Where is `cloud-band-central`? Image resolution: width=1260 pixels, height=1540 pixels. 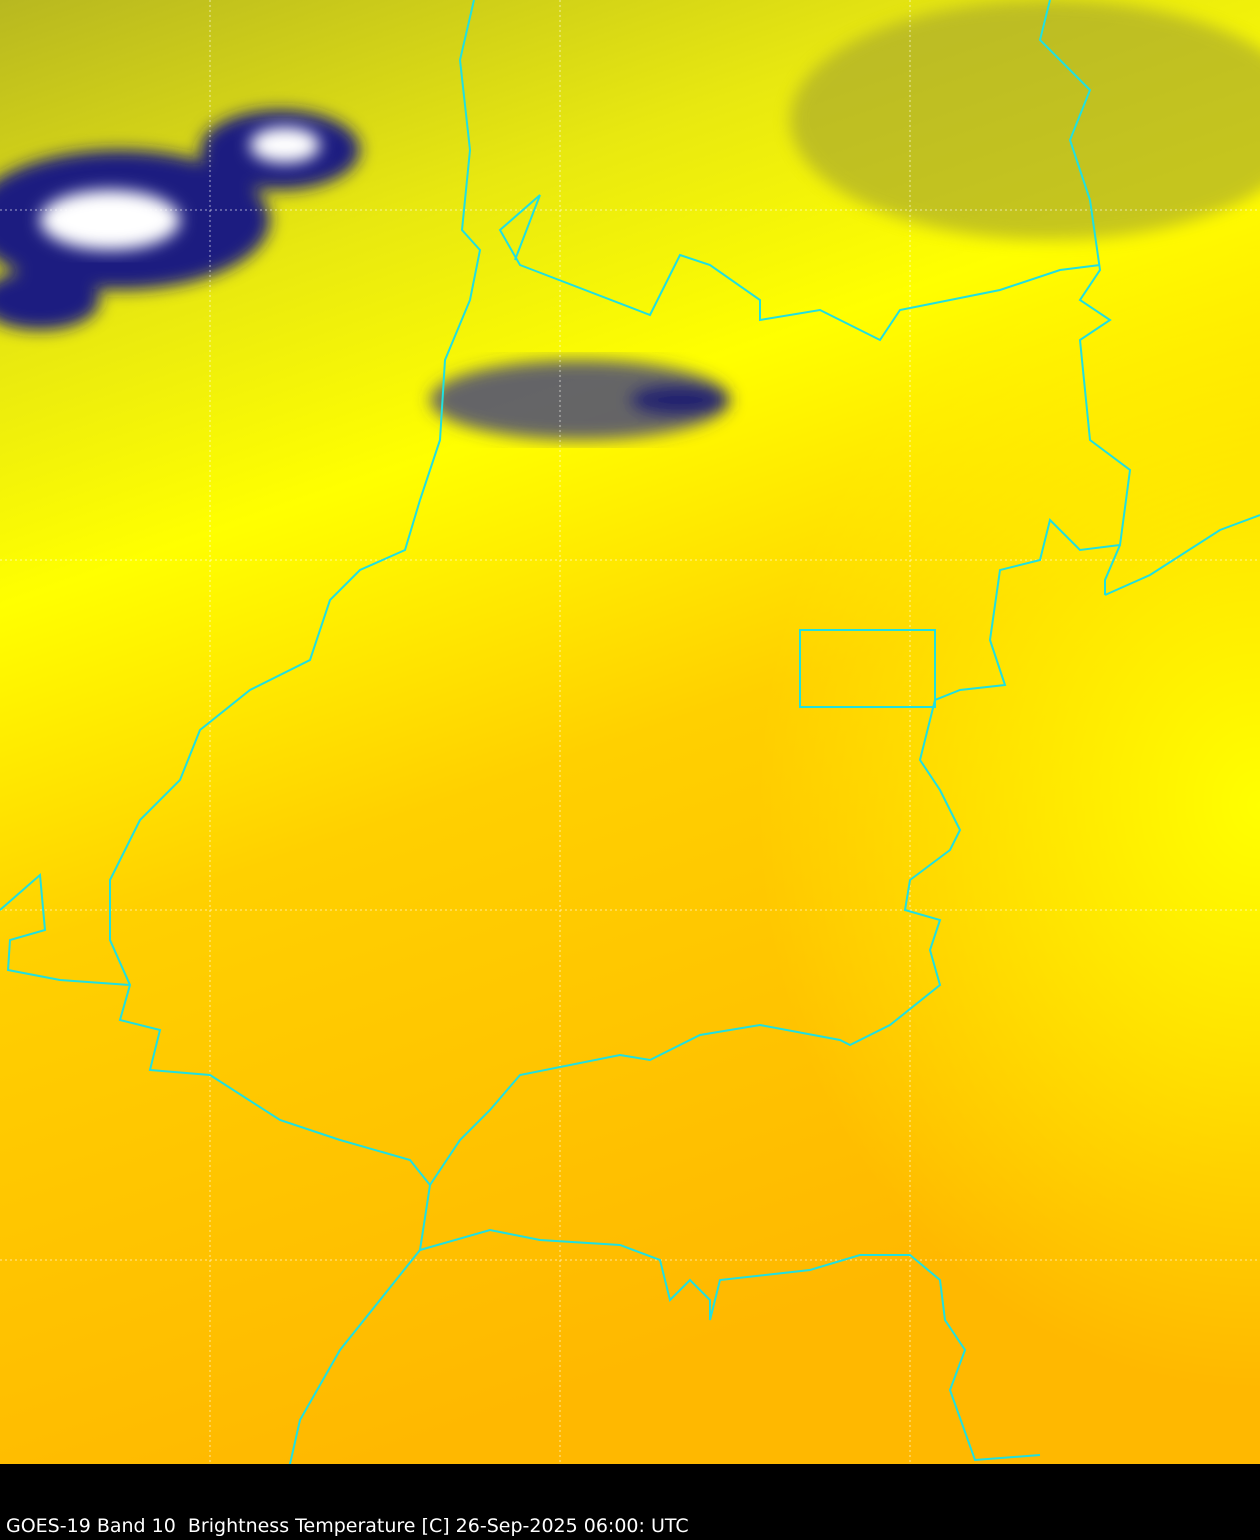 cloud-band-central is located at coordinates (580, 400).